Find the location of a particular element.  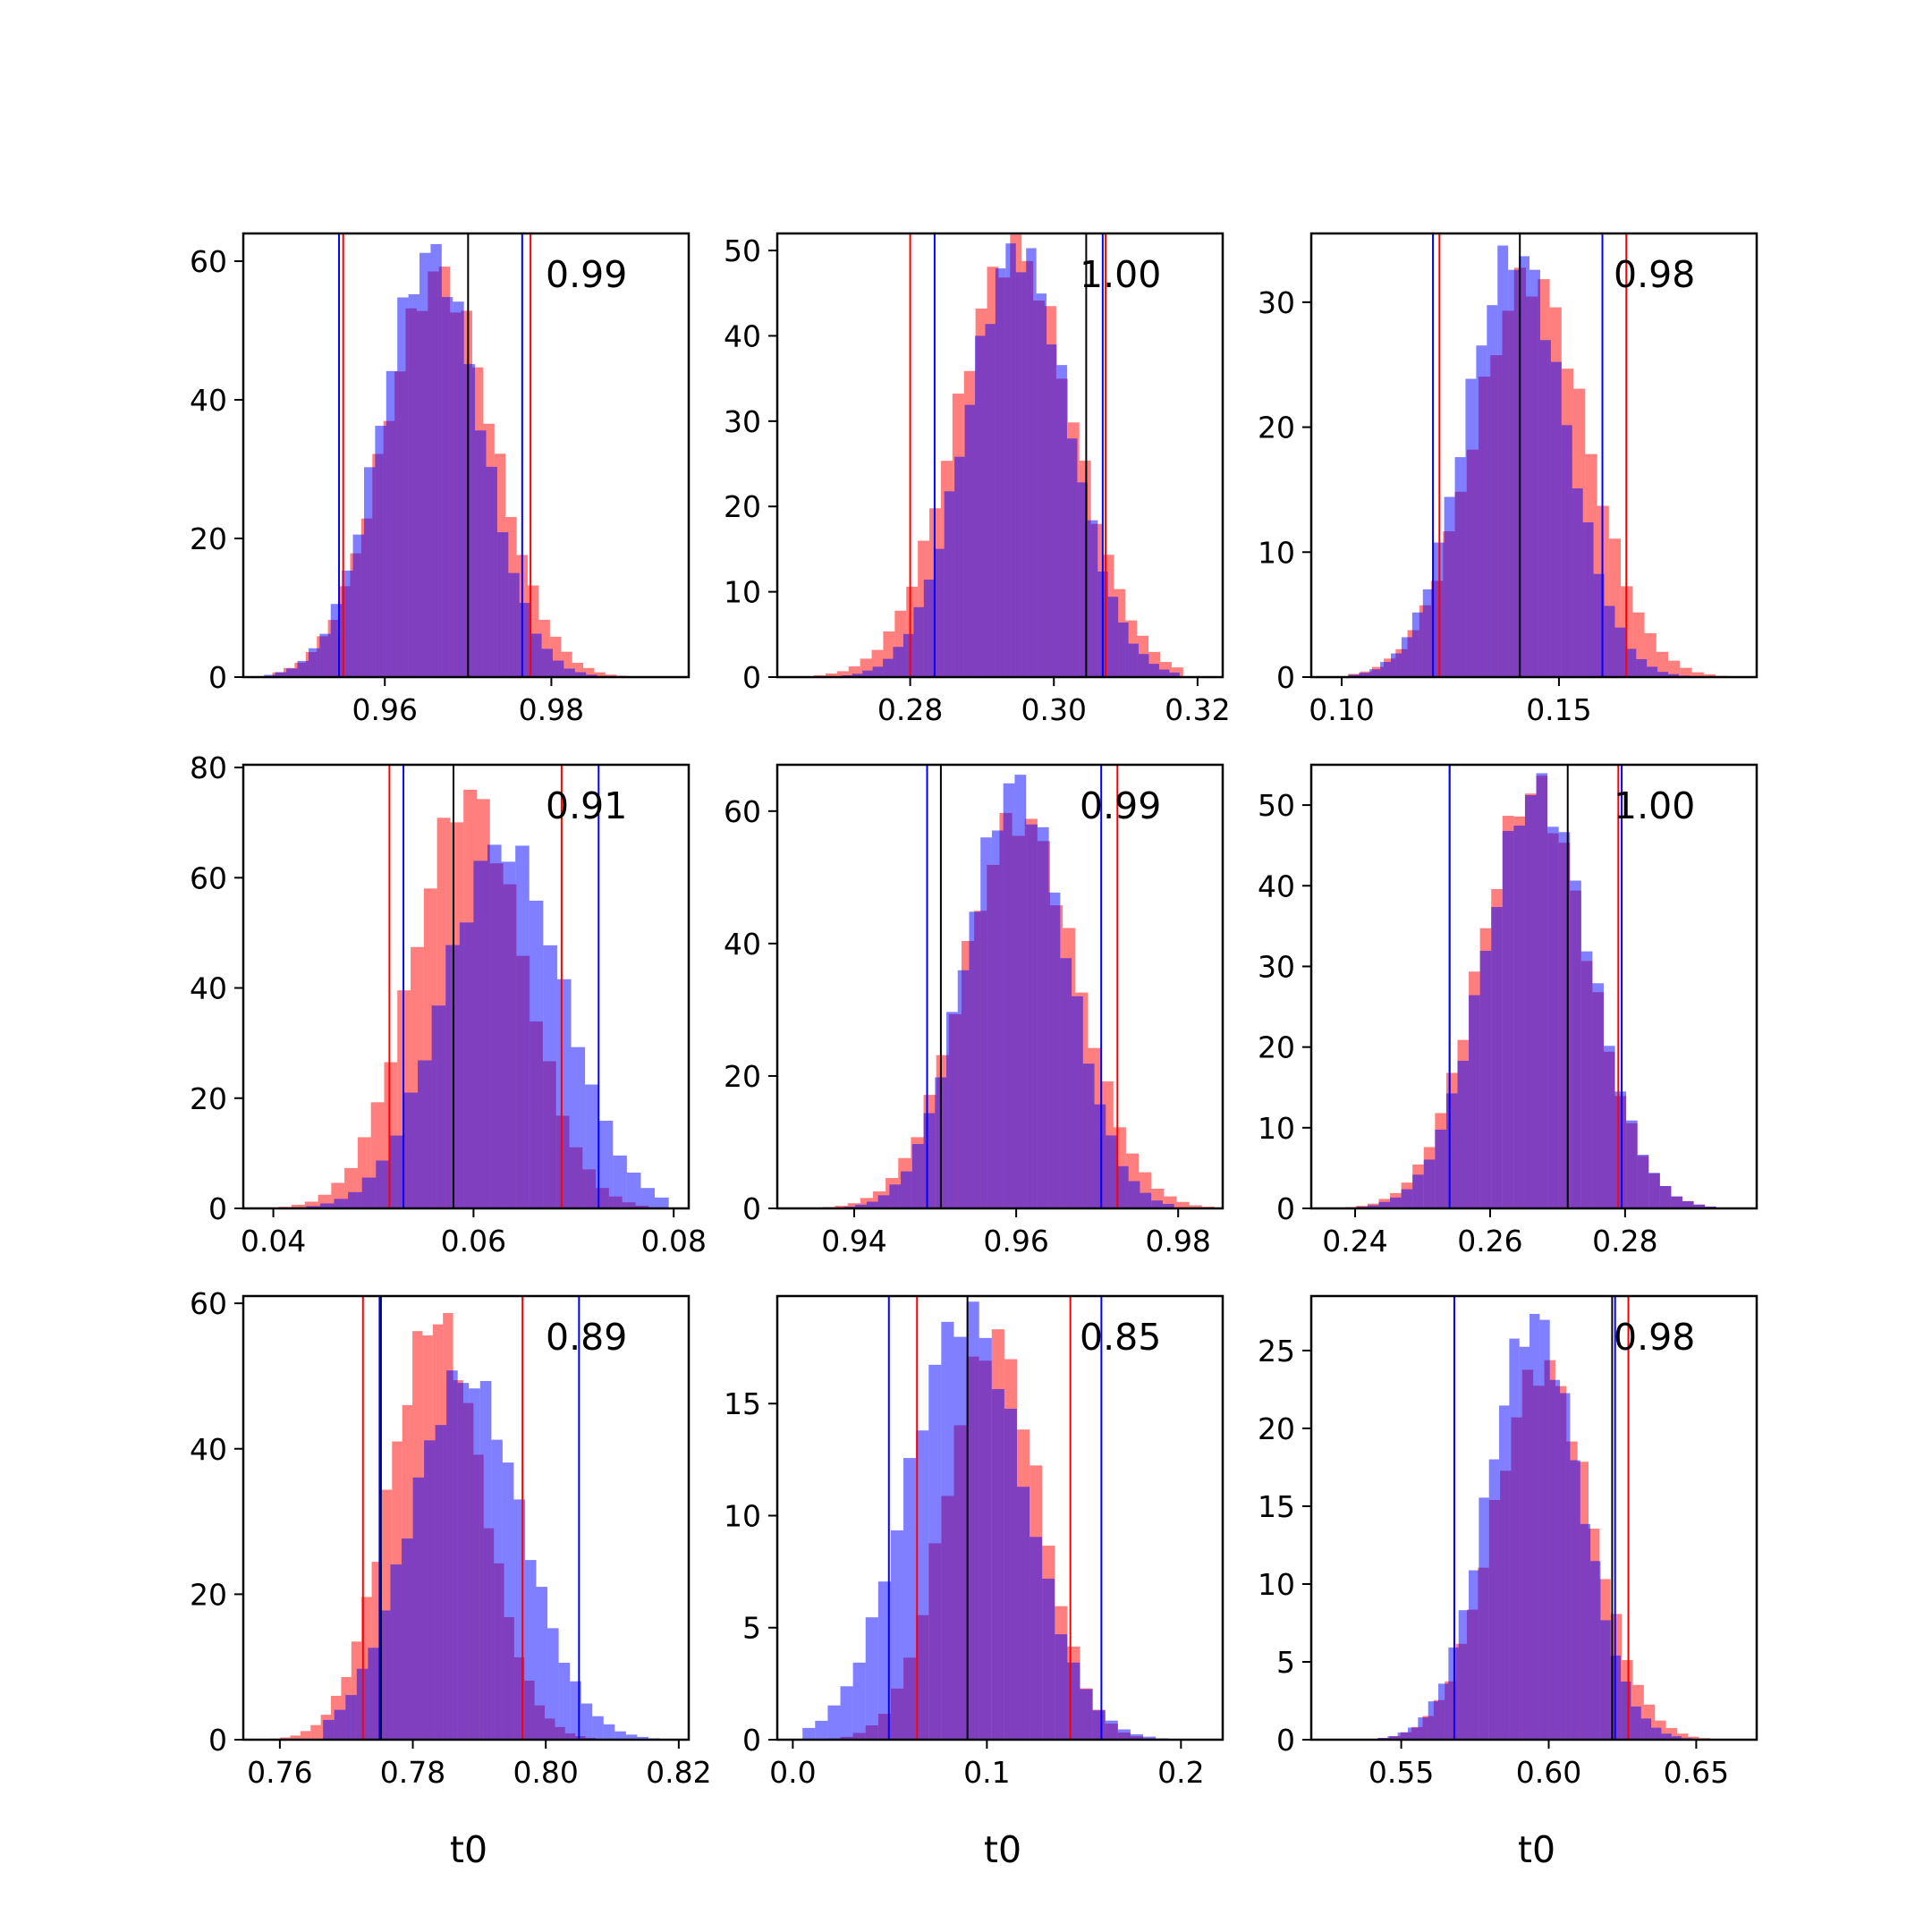

panel-6: 0.24 0.26 0.28 0 10 20 30 40 50 1.00 is located at coordinates (1508, 1010).